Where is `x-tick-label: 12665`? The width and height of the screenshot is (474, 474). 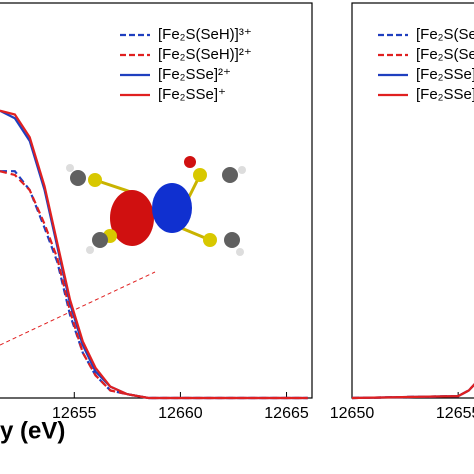 x-tick-label: 12665 is located at coordinates (286, 413).